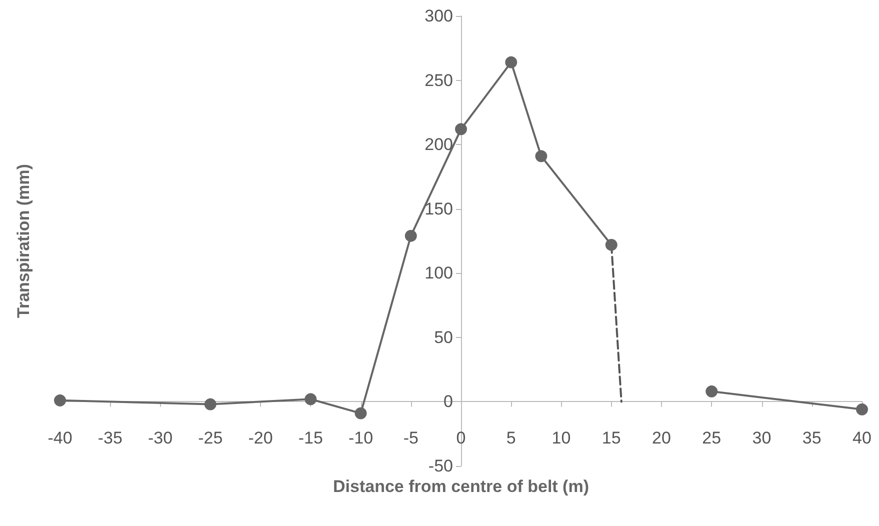 This screenshot has height=526, width=879. Describe the element at coordinates (661, 438) in the screenshot. I see `x-tick-label: 20` at that location.